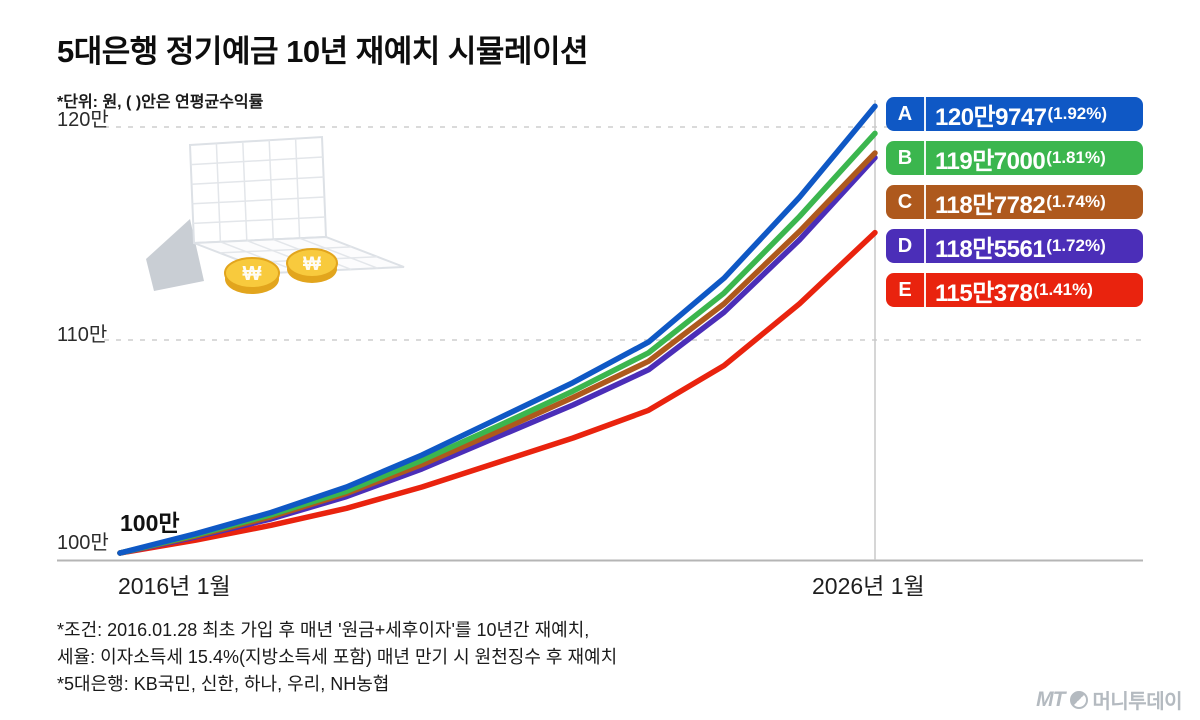  Describe the element at coordinates (1077, 113) in the screenshot. I see `series-rate: (1.92%)` at that location.